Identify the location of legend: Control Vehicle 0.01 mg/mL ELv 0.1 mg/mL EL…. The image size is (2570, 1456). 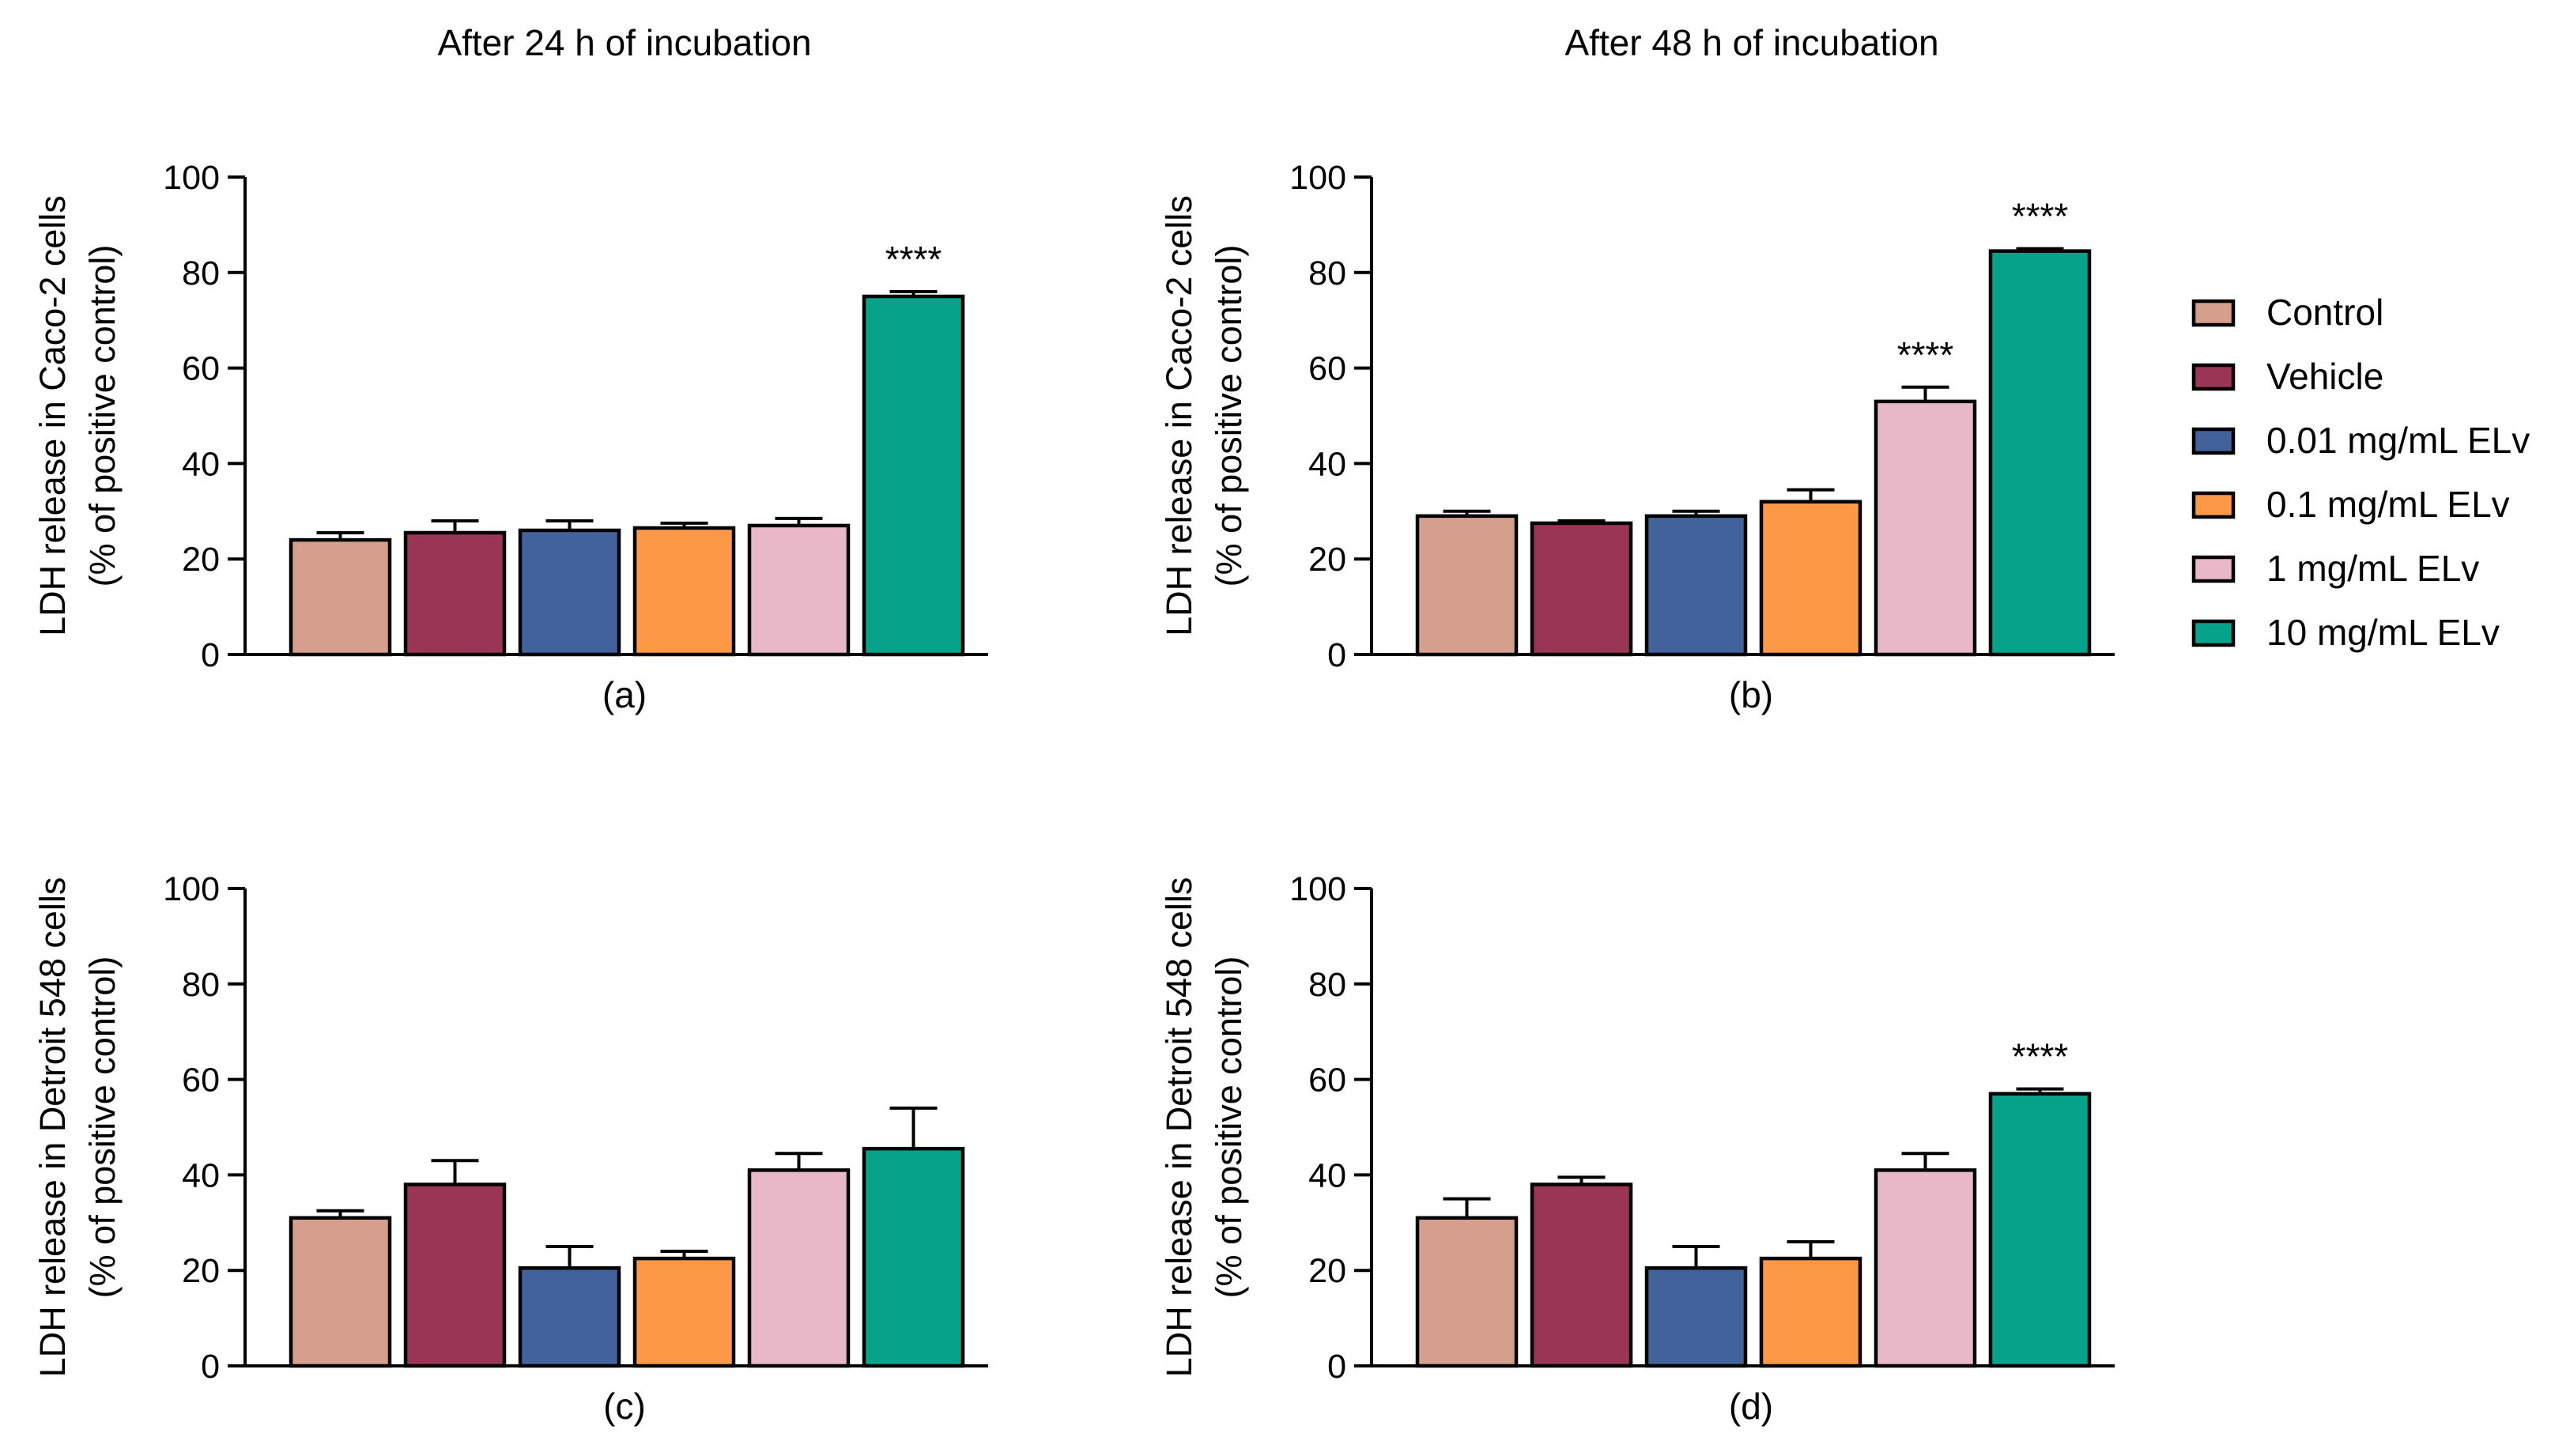
(2360, 472).